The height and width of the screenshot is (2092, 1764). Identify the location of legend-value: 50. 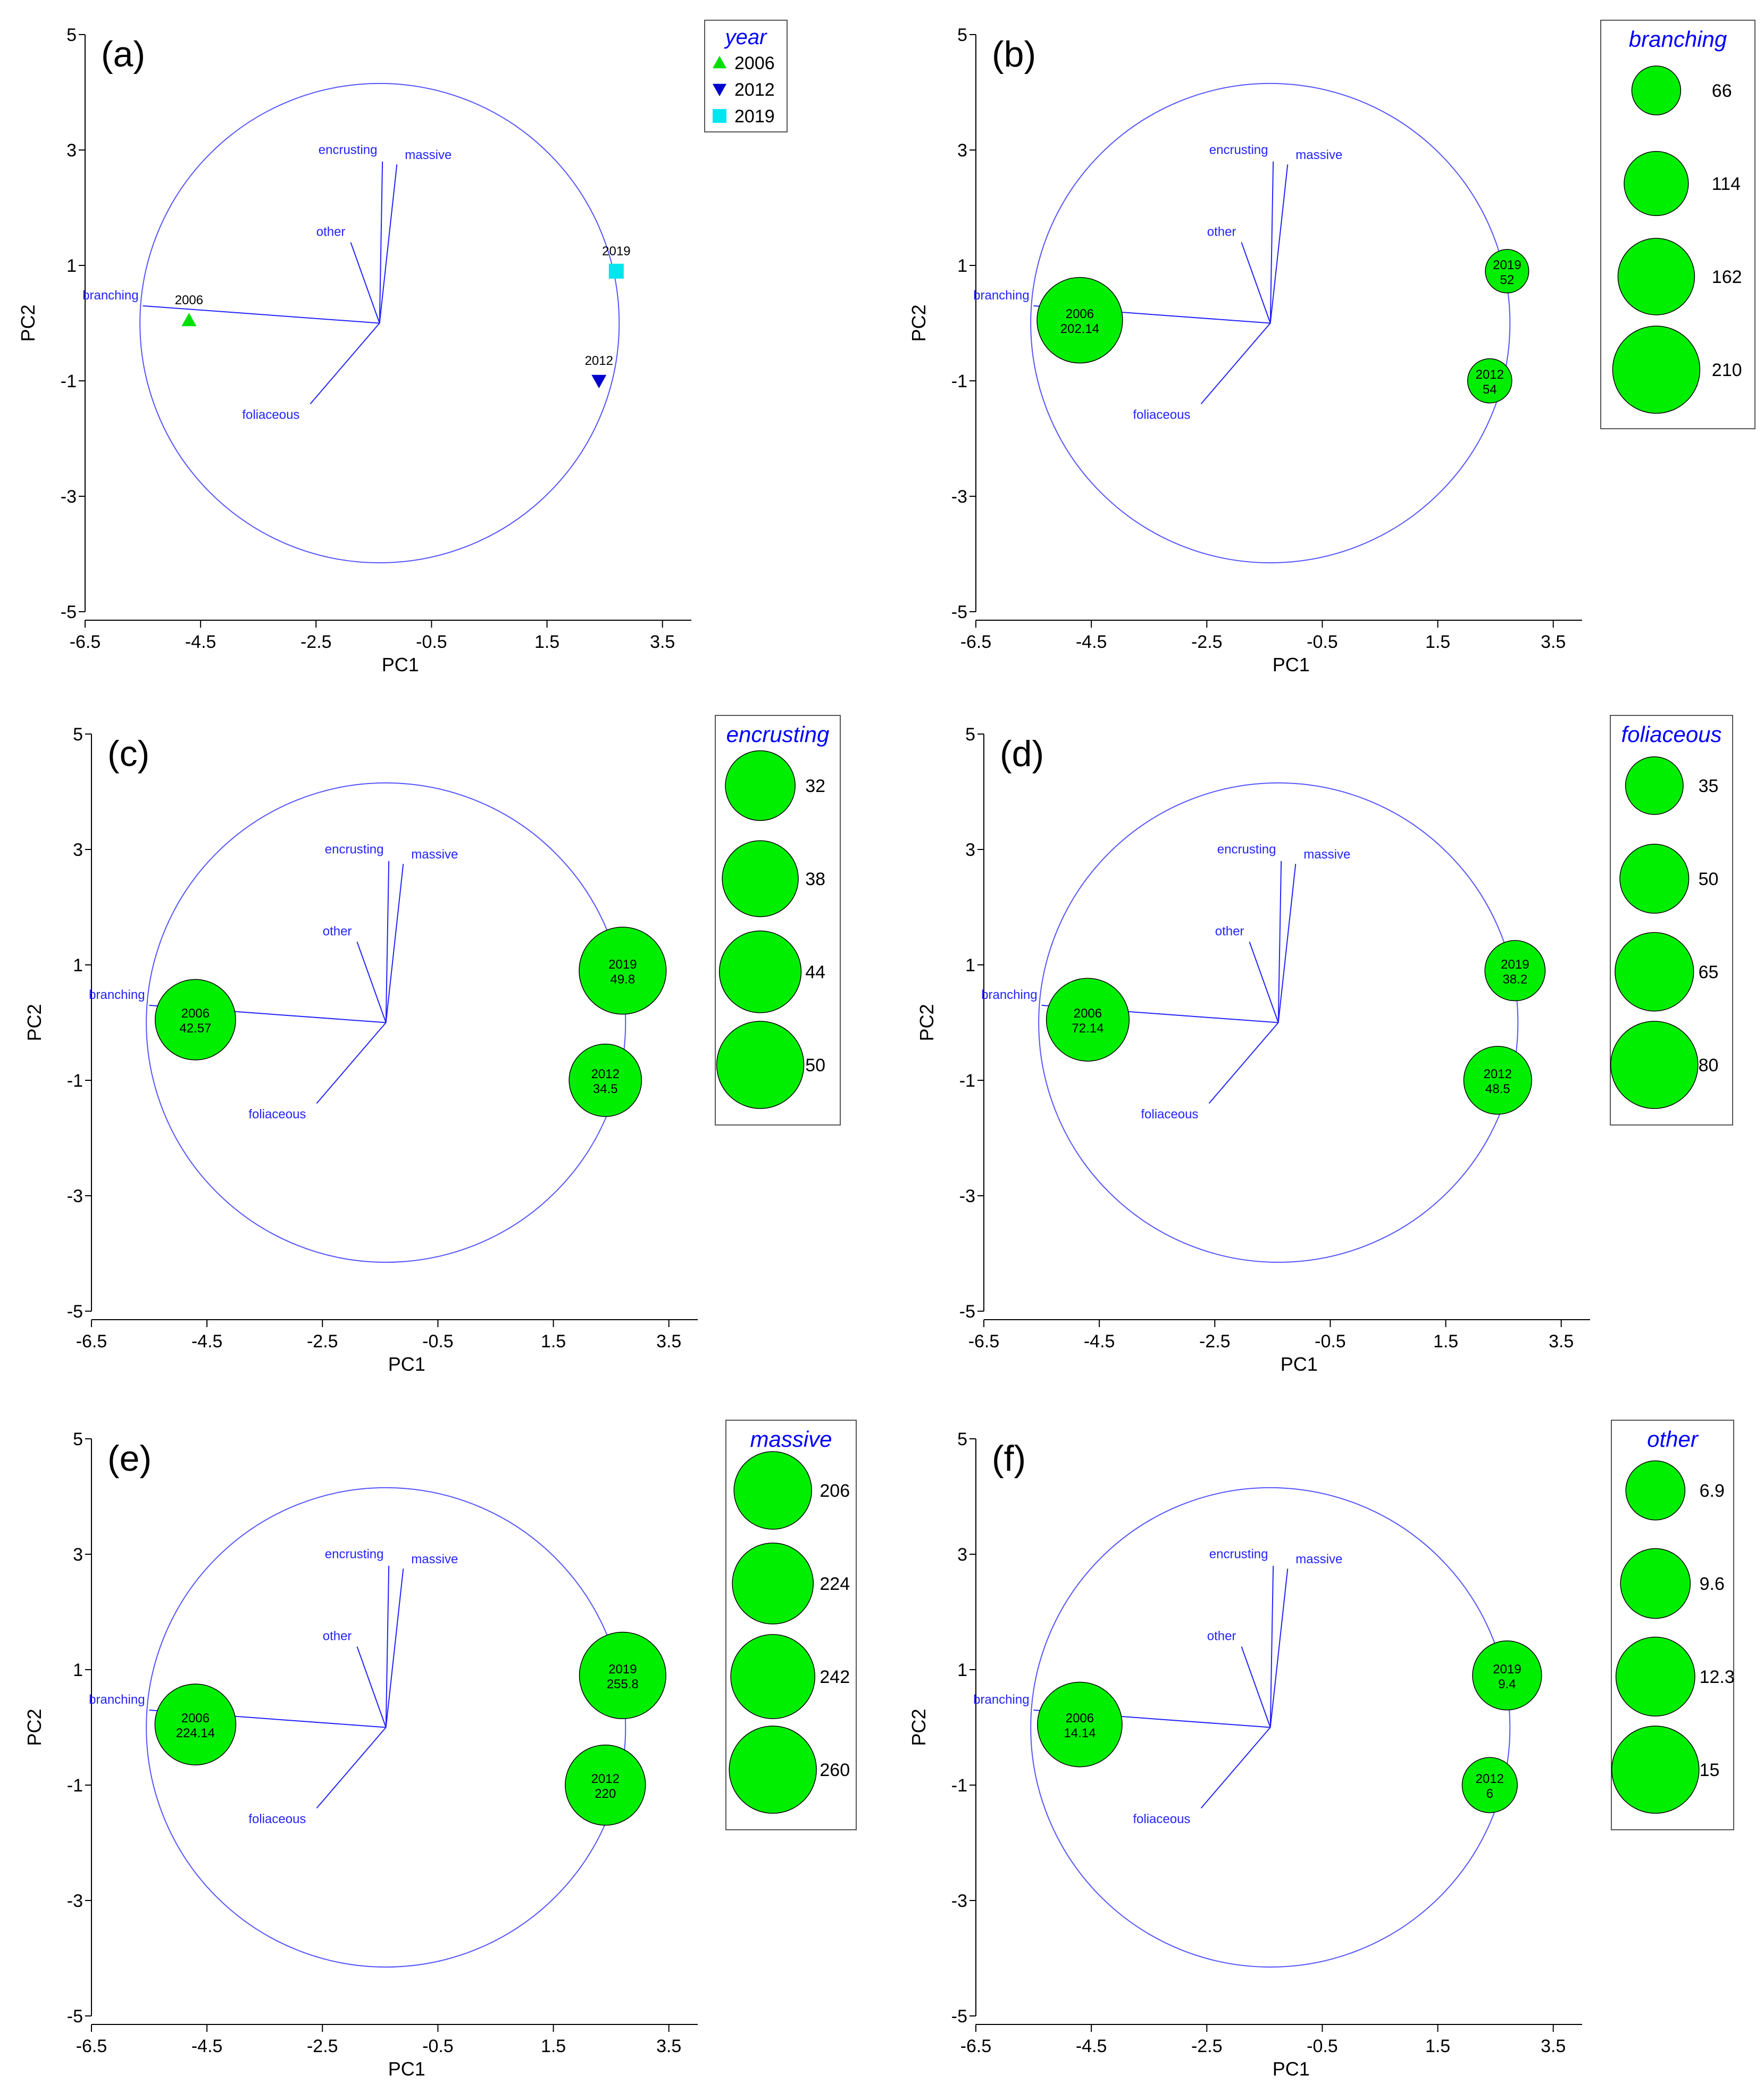
(815, 1065).